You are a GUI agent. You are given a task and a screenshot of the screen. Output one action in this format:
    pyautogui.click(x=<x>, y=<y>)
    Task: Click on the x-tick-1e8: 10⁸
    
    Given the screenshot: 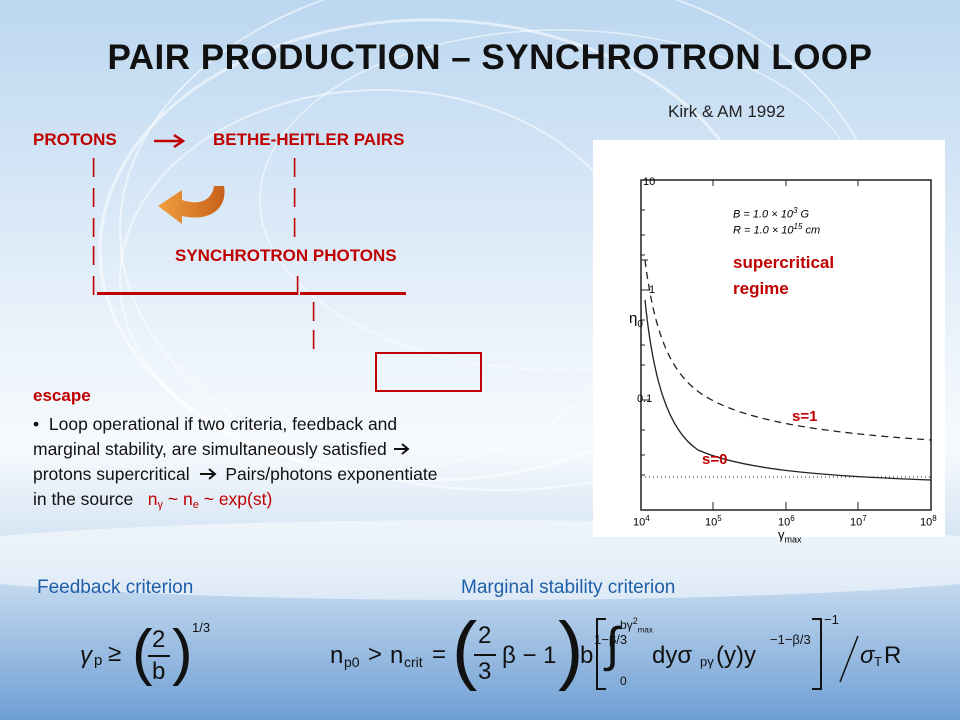 What is the action you would take?
    pyautogui.click(x=928, y=521)
    